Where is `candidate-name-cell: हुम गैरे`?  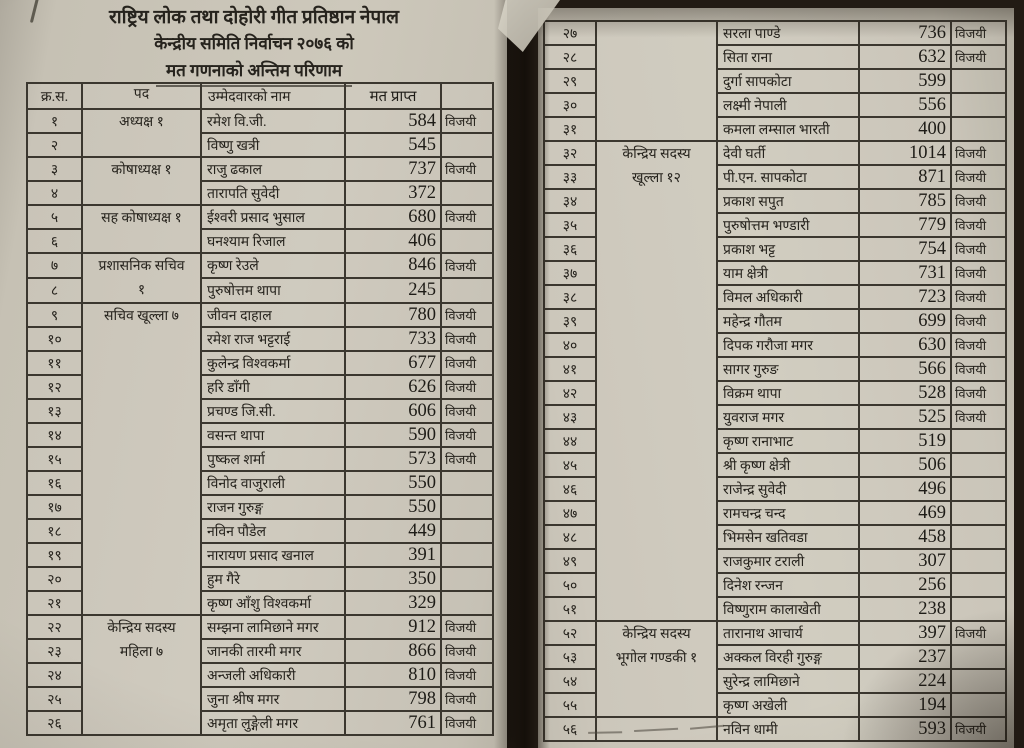 candidate-name-cell: हुम गैरे is located at coordinates (273, 579).